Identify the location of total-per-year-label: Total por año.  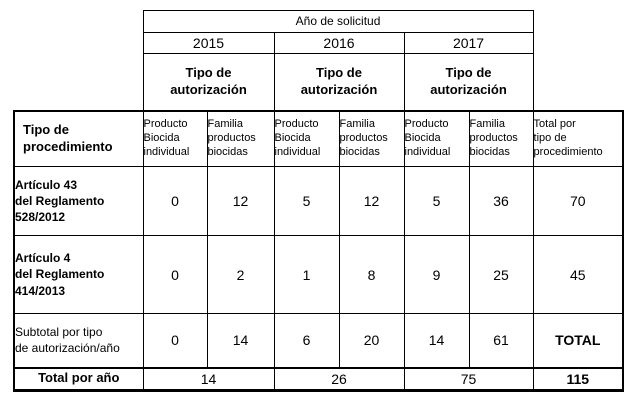
(78, 379).